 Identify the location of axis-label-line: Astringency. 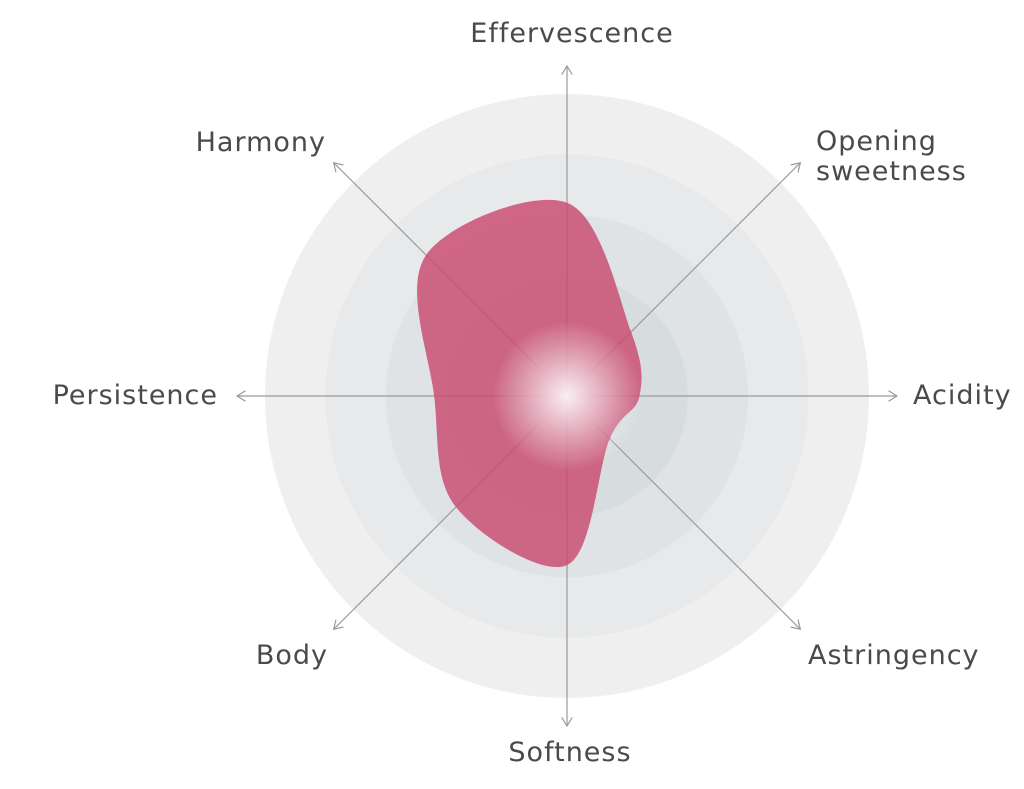
(894, 655).